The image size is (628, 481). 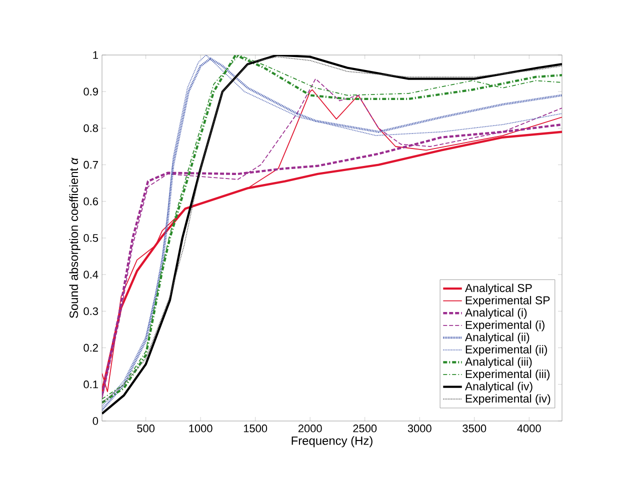 I want to click on x-tick-label: 1500, so click(x=256, y=428).